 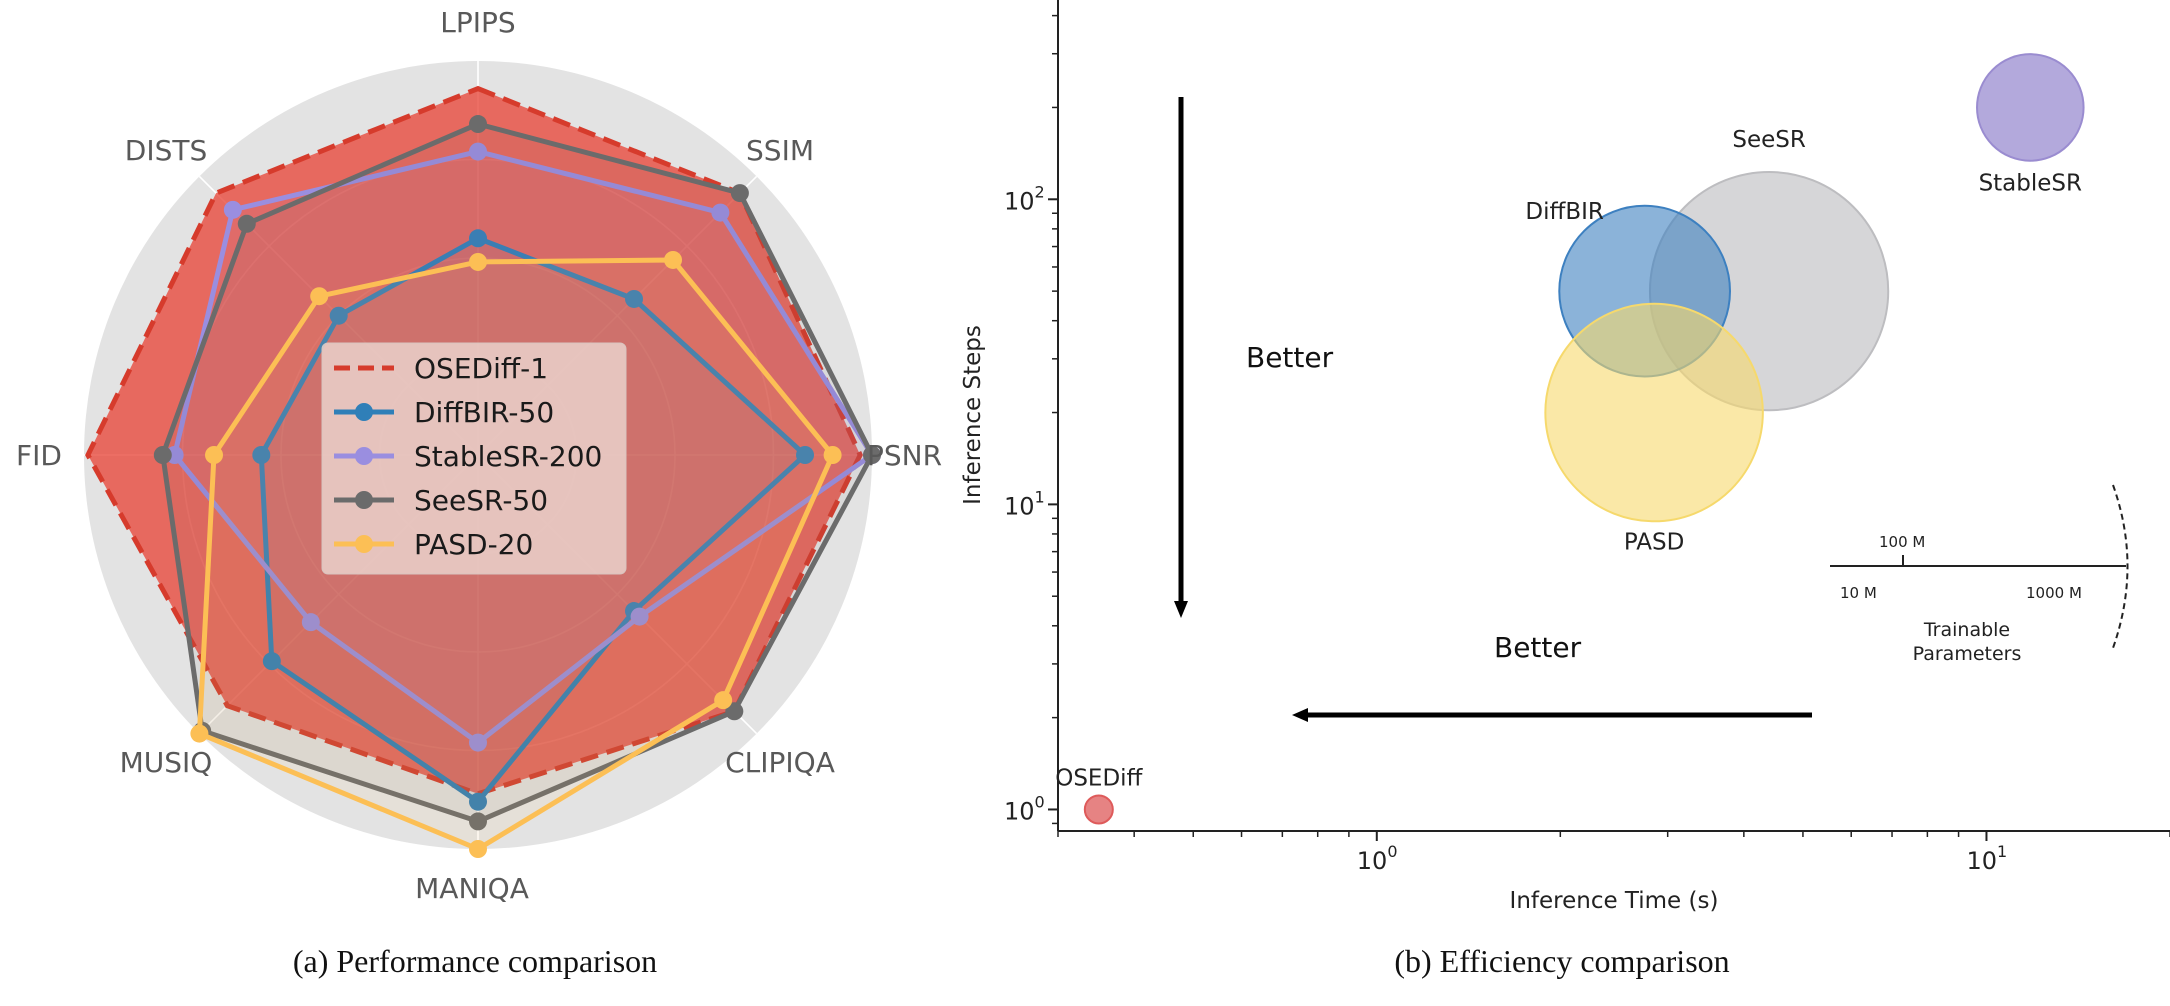 I want to click on better-arrow-vertical, so click(x=1181, y=357).